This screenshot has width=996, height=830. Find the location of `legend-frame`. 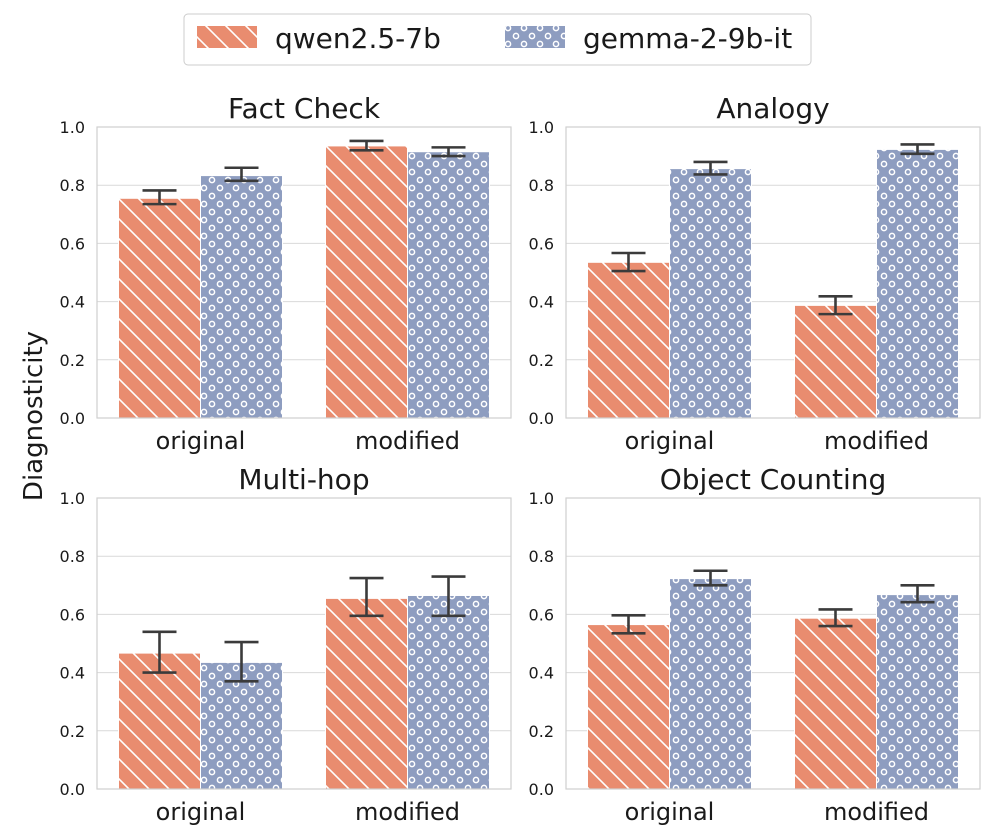

legend-frame is located at coordinates (497, 39).